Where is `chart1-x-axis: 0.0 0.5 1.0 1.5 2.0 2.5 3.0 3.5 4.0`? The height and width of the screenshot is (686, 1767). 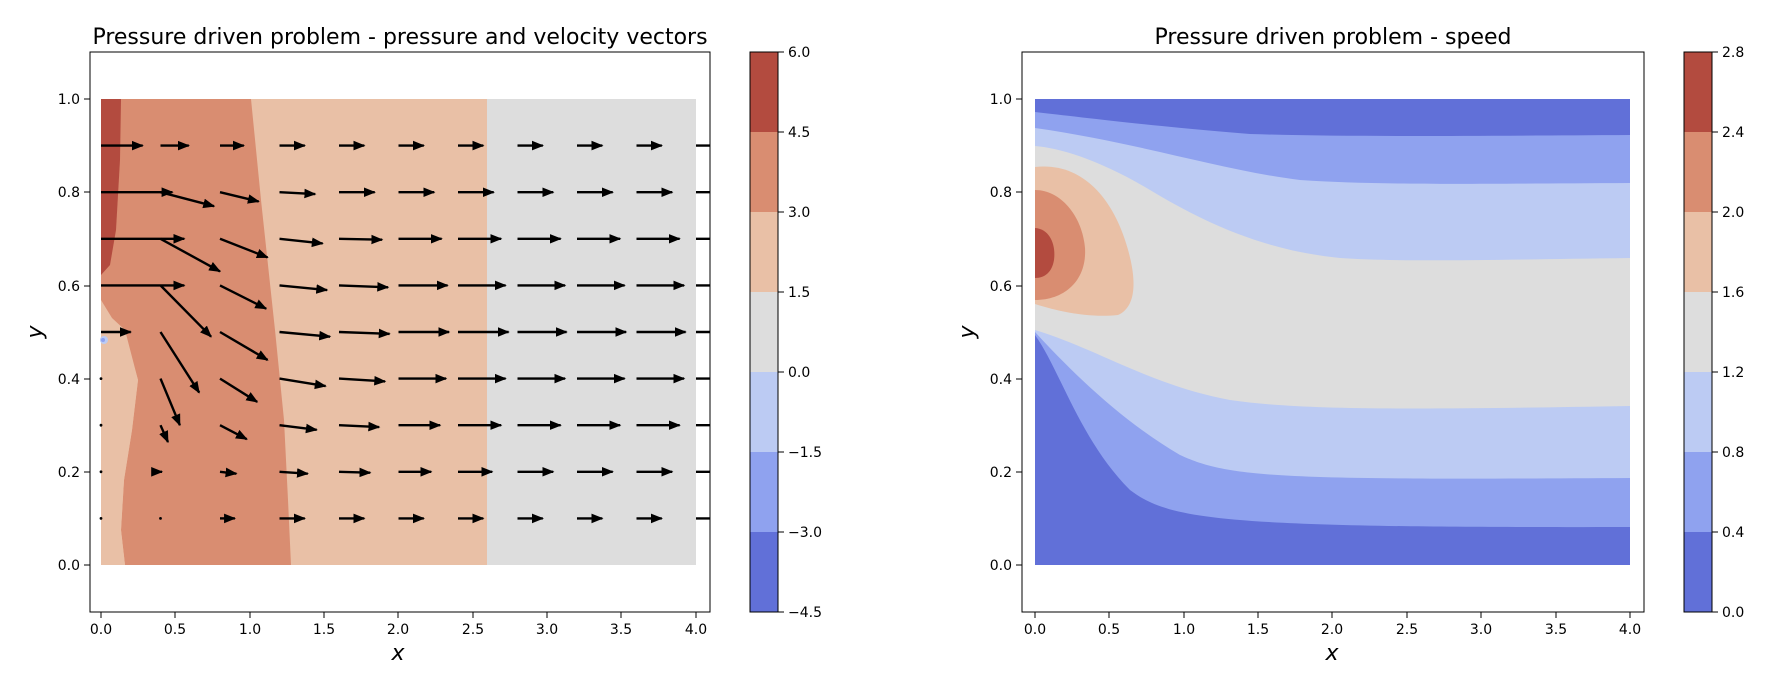 chart1-x-axis: 0.0 0.5 1.0 1.5 2.0 2.5 3.0 3.5 4.0 is located at coordinates (398, 625).